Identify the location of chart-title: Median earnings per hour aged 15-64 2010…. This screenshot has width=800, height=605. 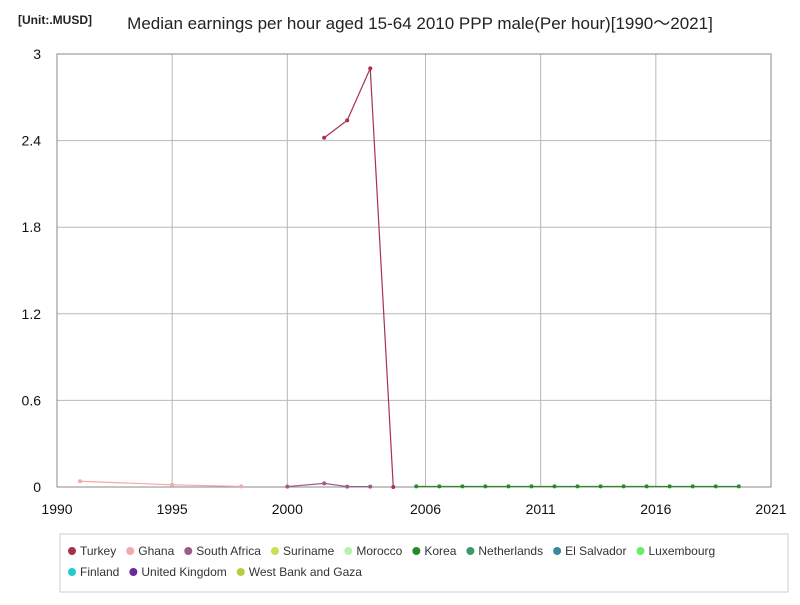
(420, 23).